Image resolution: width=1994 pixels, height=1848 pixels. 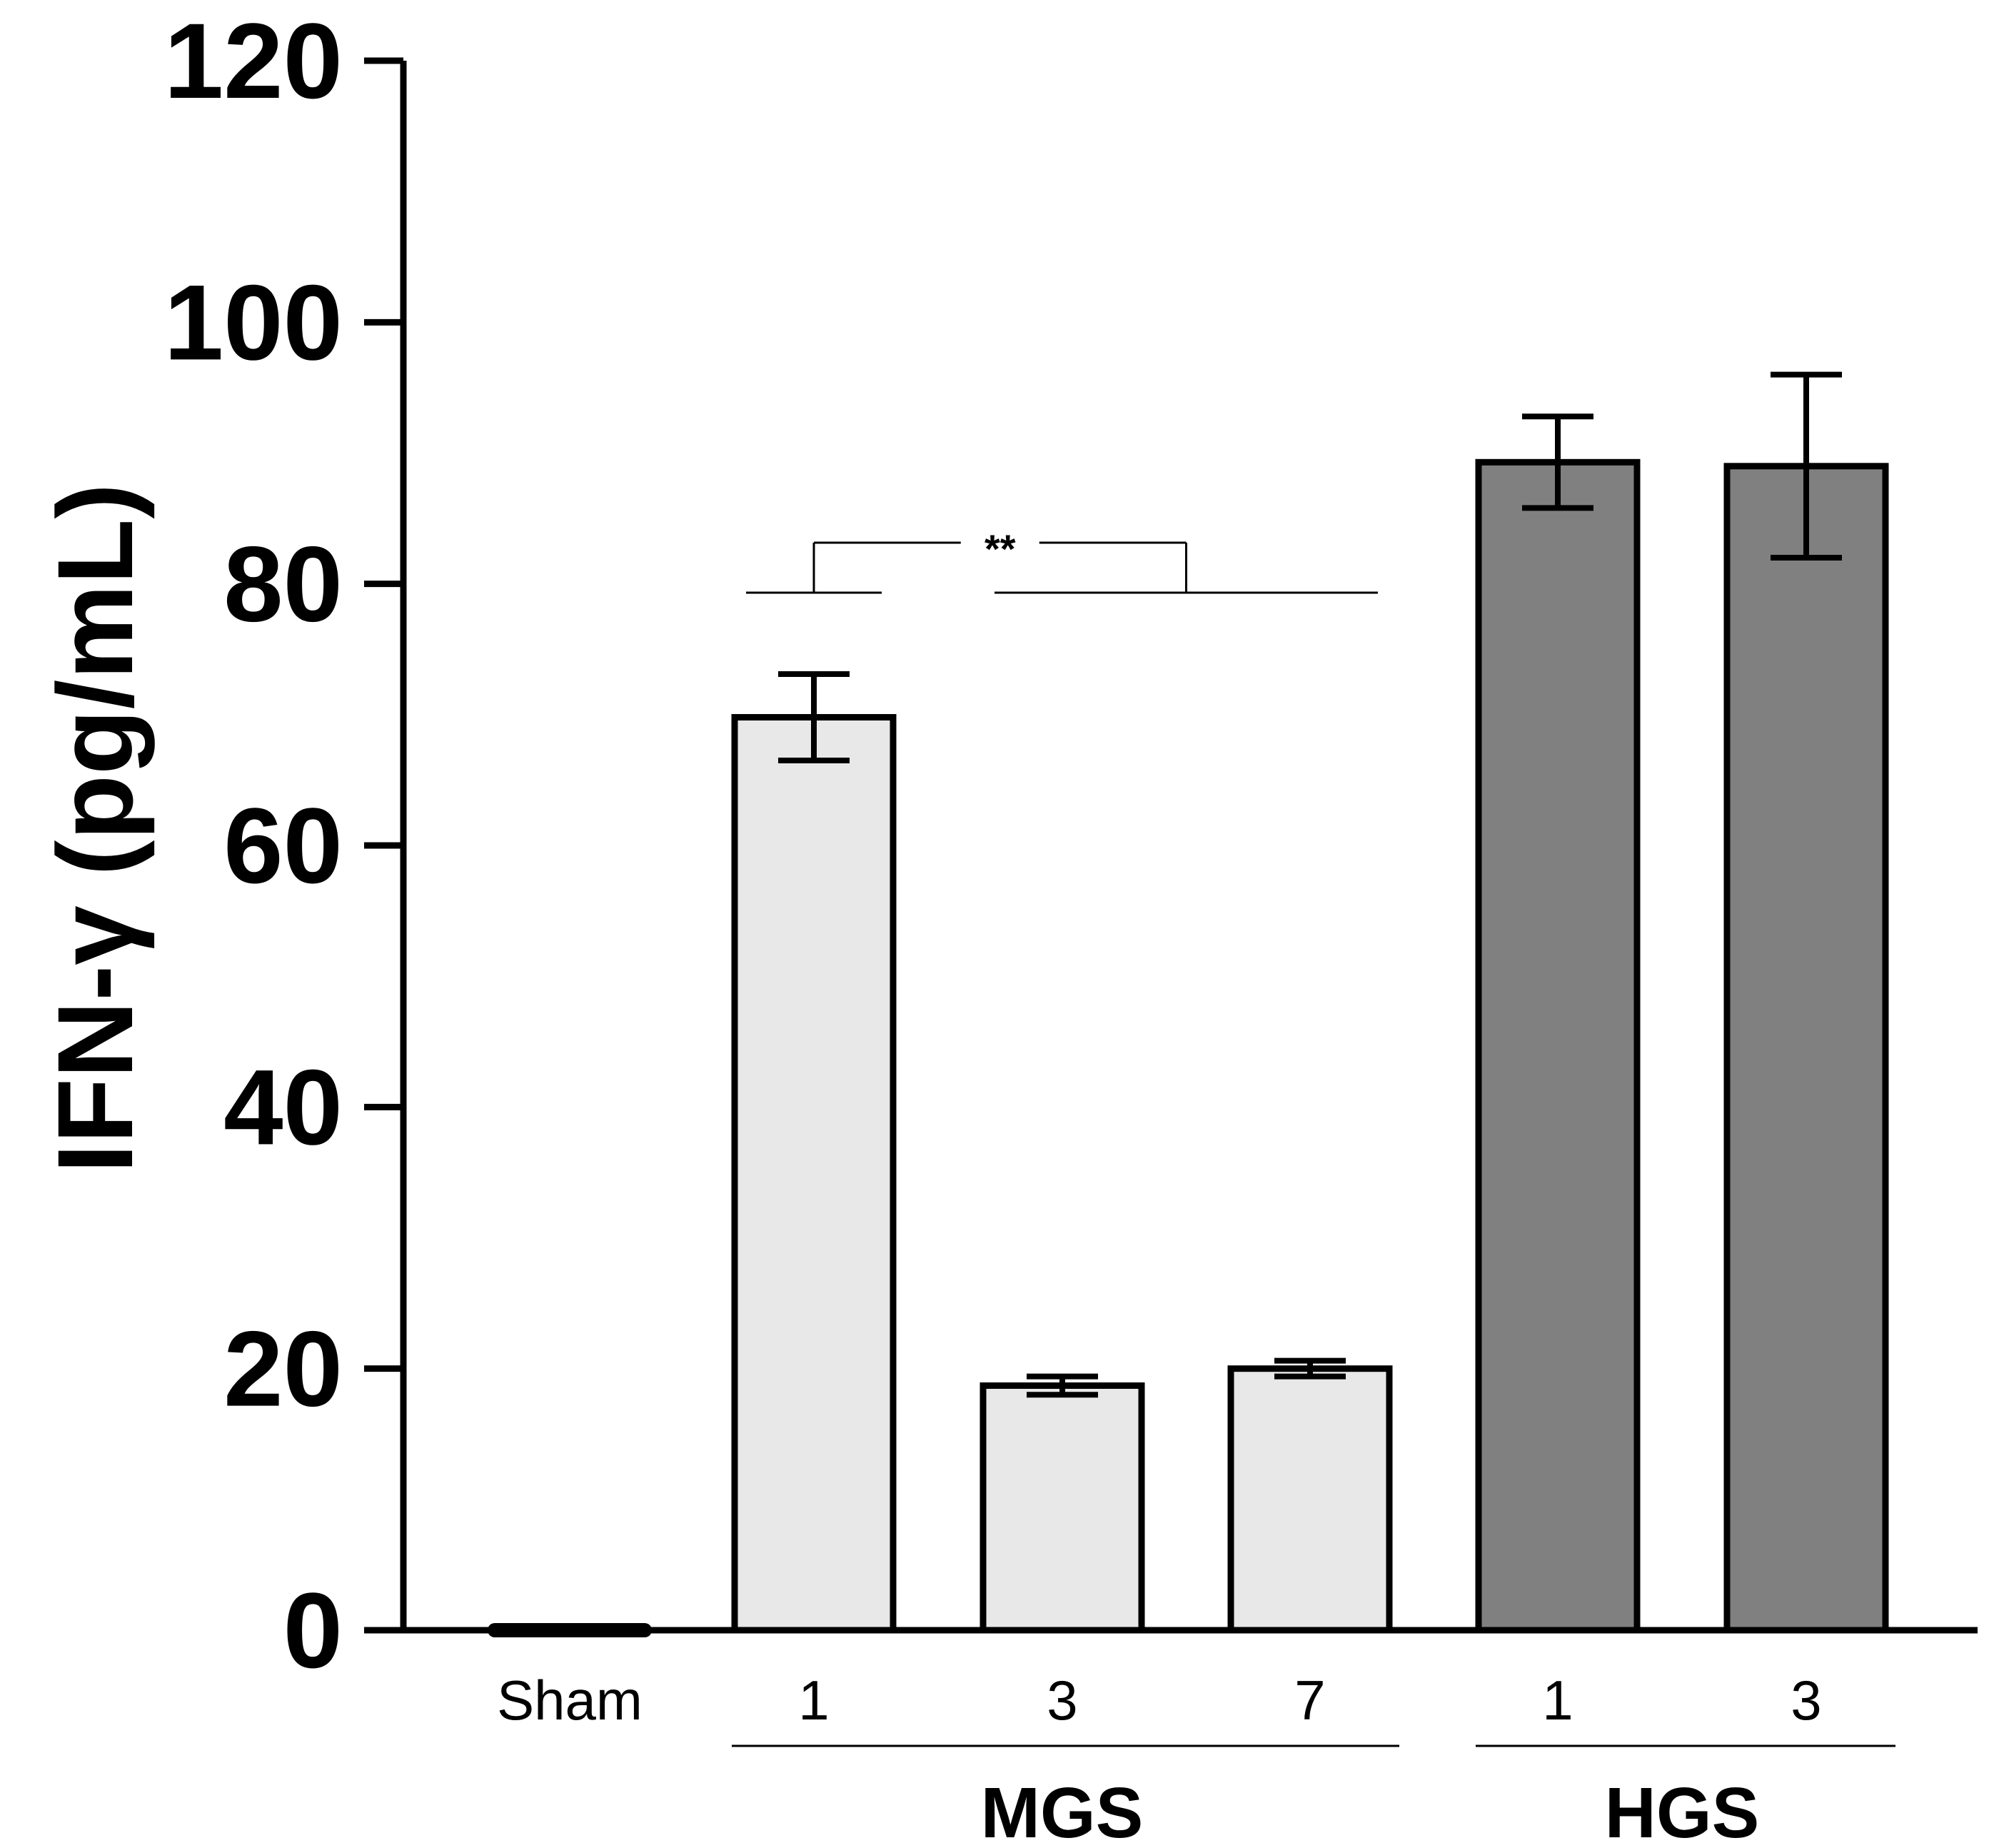 I want to click on group-label: HGS, so click(x=1682, y=1810).